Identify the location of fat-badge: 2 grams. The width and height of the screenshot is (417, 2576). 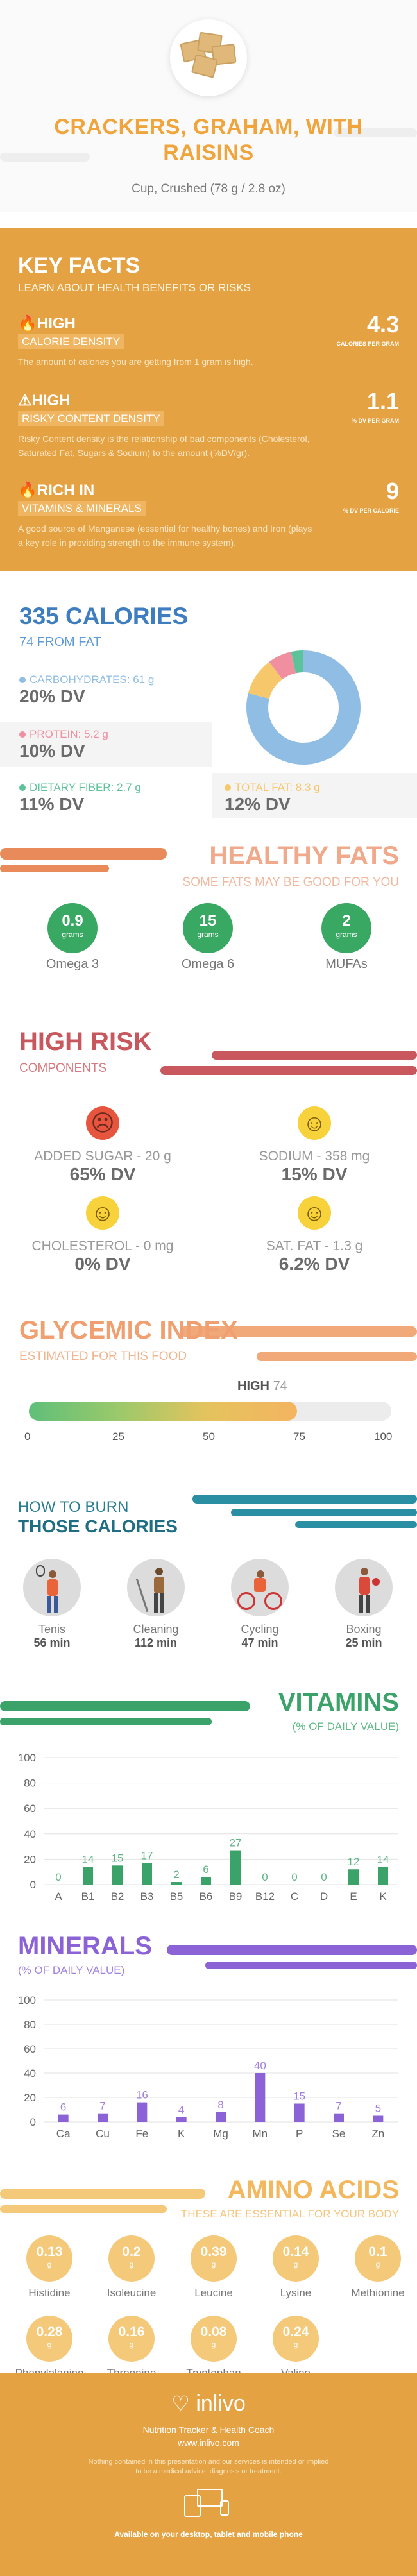
(346, 928).